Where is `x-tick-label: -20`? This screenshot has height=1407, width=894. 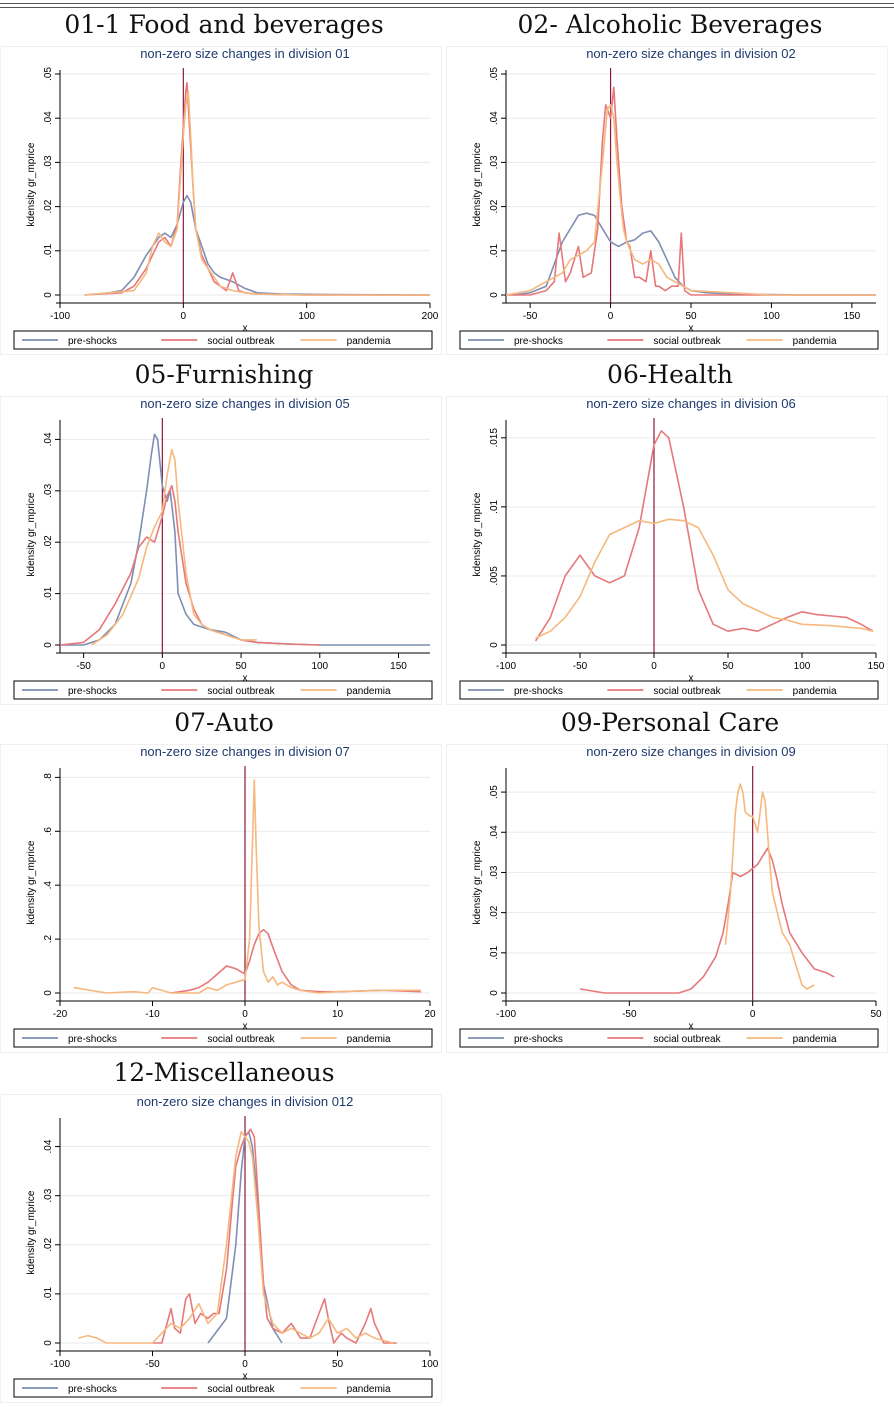 x-tick-label: -20 is located at coordinates (60, 1014).